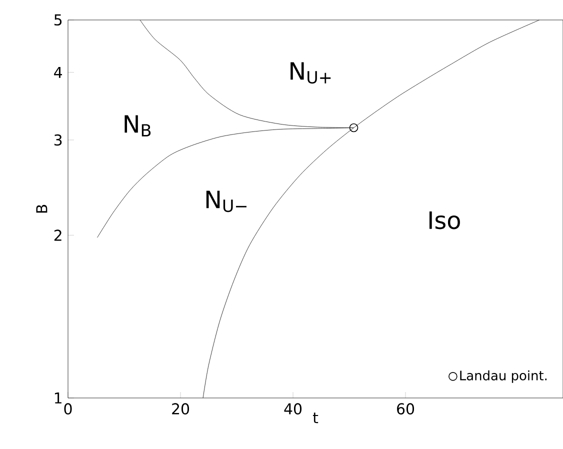 The image size is (563, 449). I want to click on y-tick-label: 3, so click(58, 140).